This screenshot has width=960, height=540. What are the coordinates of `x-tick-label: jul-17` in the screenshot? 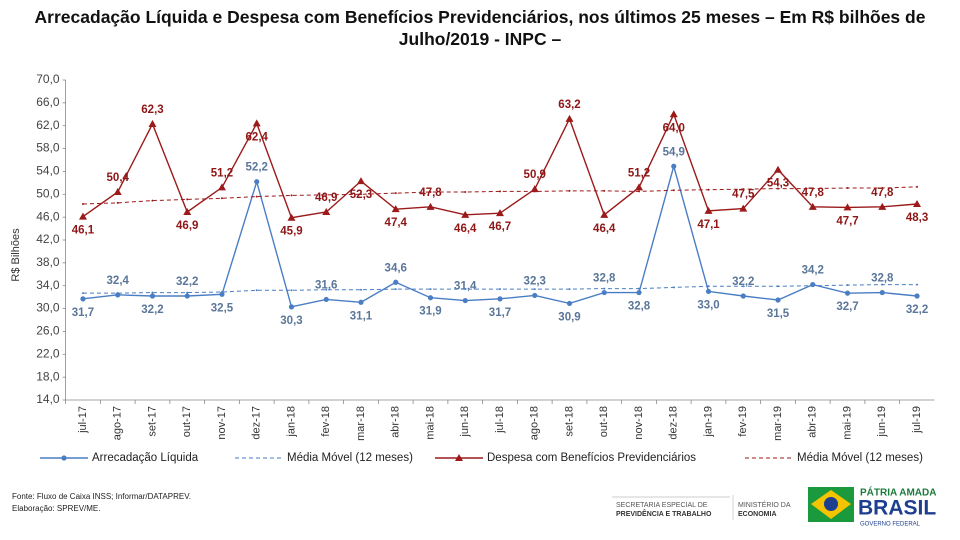 It's located at (83, 420).